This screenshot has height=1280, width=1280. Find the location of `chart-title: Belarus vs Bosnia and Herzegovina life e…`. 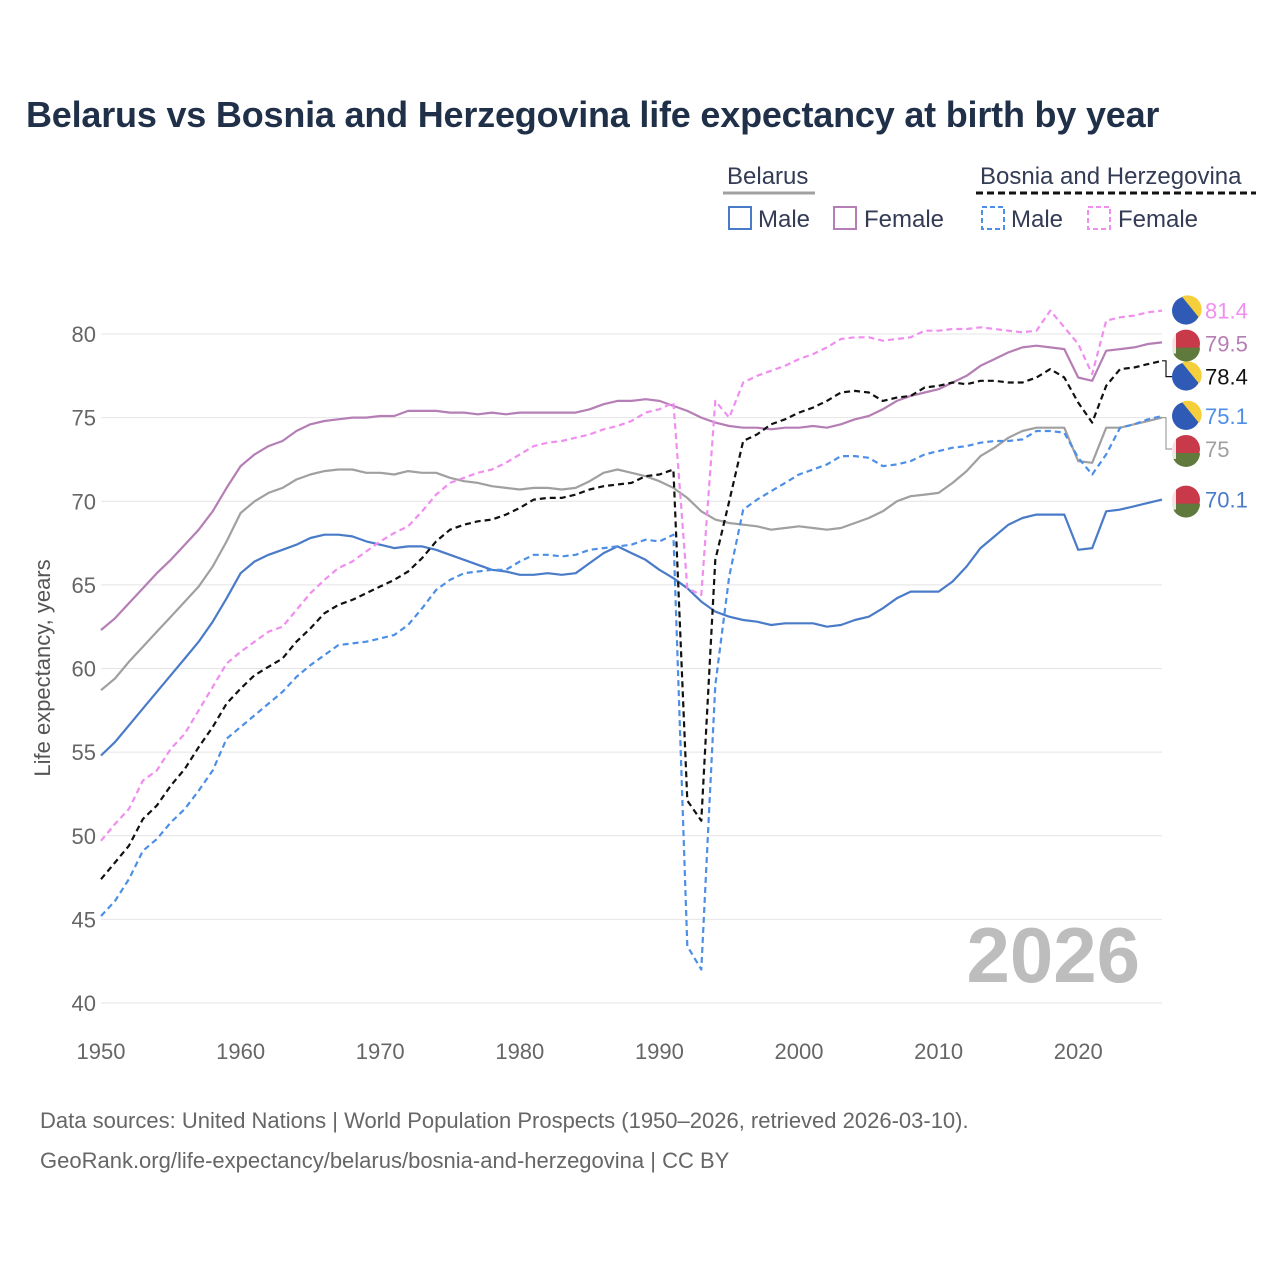

chart-title: Belarus vs Bosnia and Herzegovina life e… is located at coordinates (593, 114).